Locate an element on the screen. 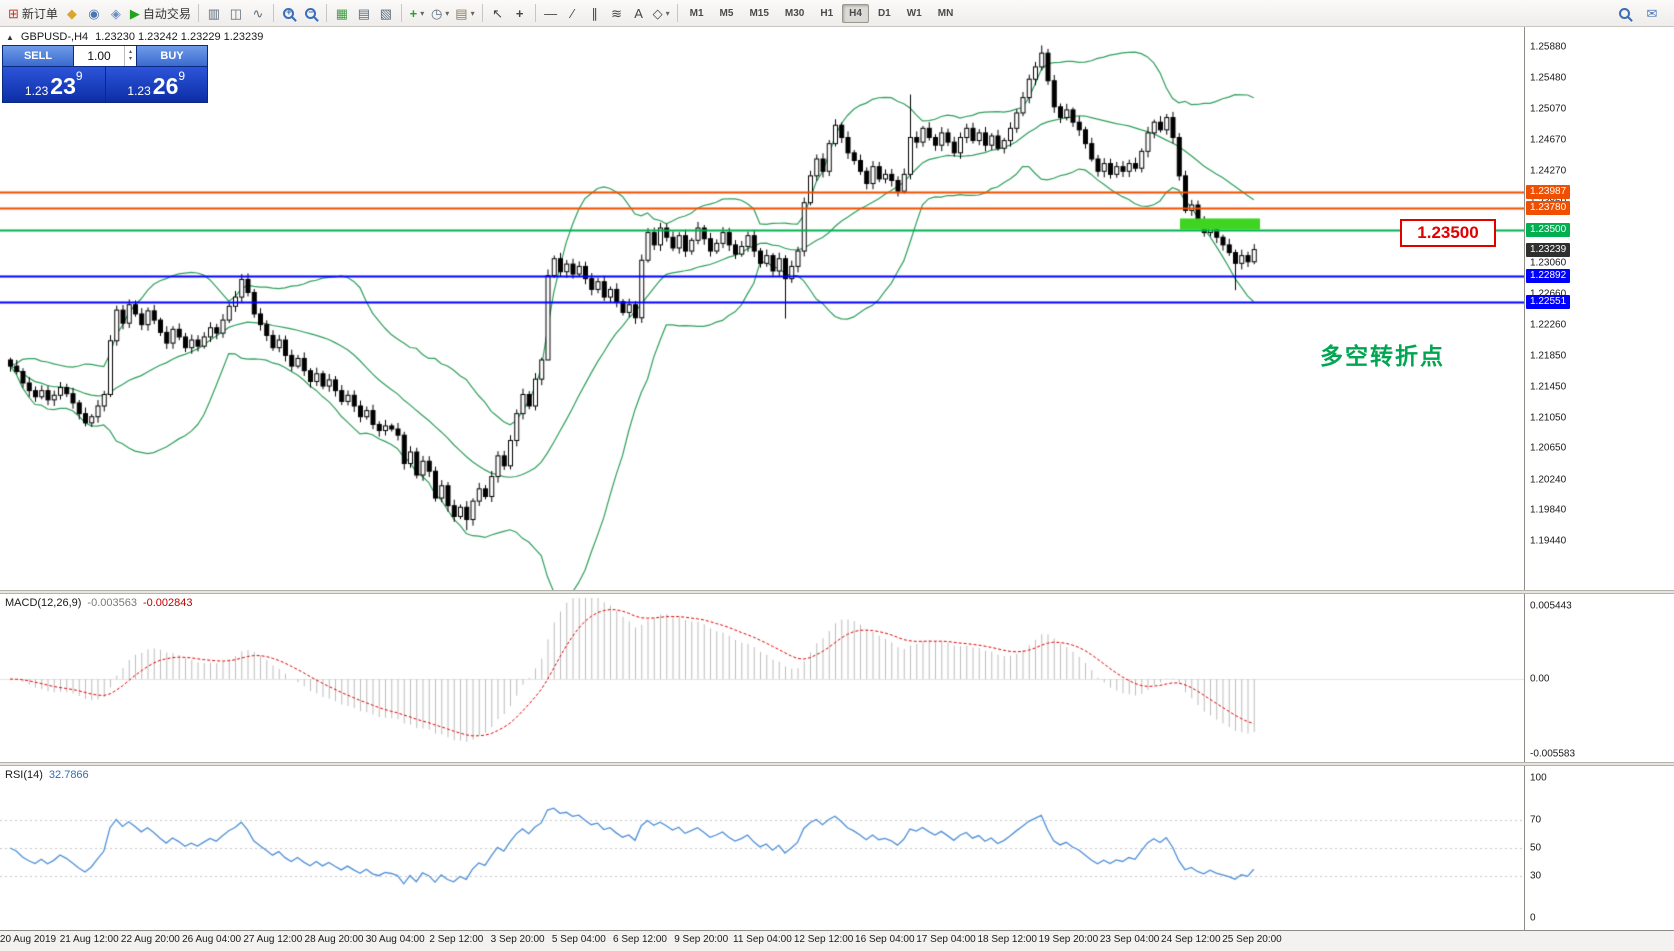 This screenshot has height=951, width=1674. line-chart-button: ∿ is located at coordinates (258, 13).